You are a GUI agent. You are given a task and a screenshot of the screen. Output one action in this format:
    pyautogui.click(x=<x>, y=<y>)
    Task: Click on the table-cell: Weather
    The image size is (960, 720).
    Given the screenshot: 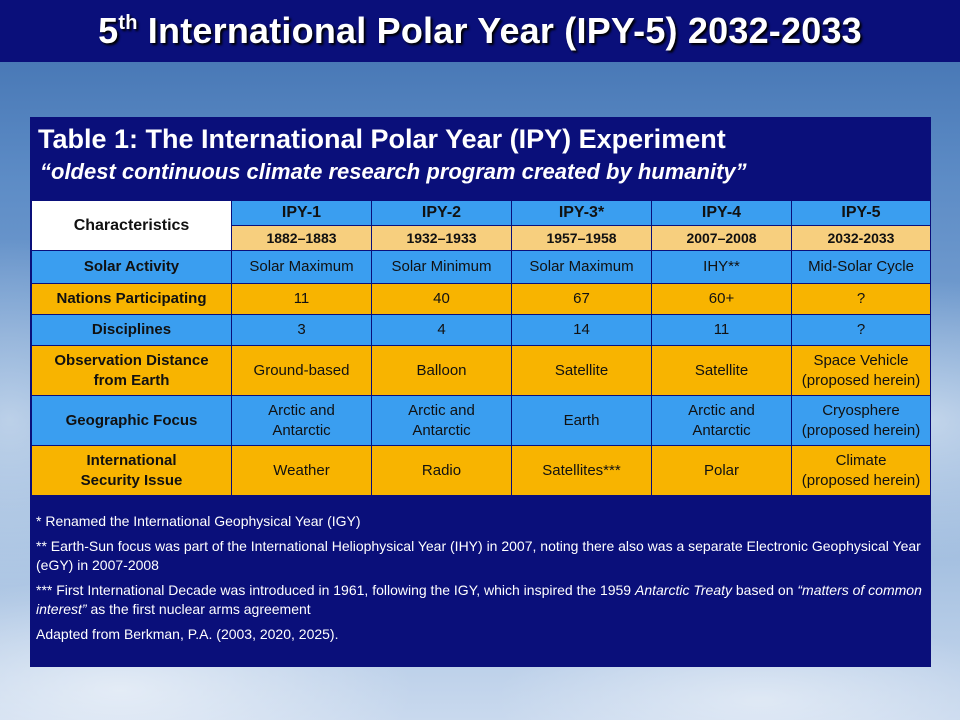 What is the action you would take?
    pyautogui.click(x=301, y=470)
    